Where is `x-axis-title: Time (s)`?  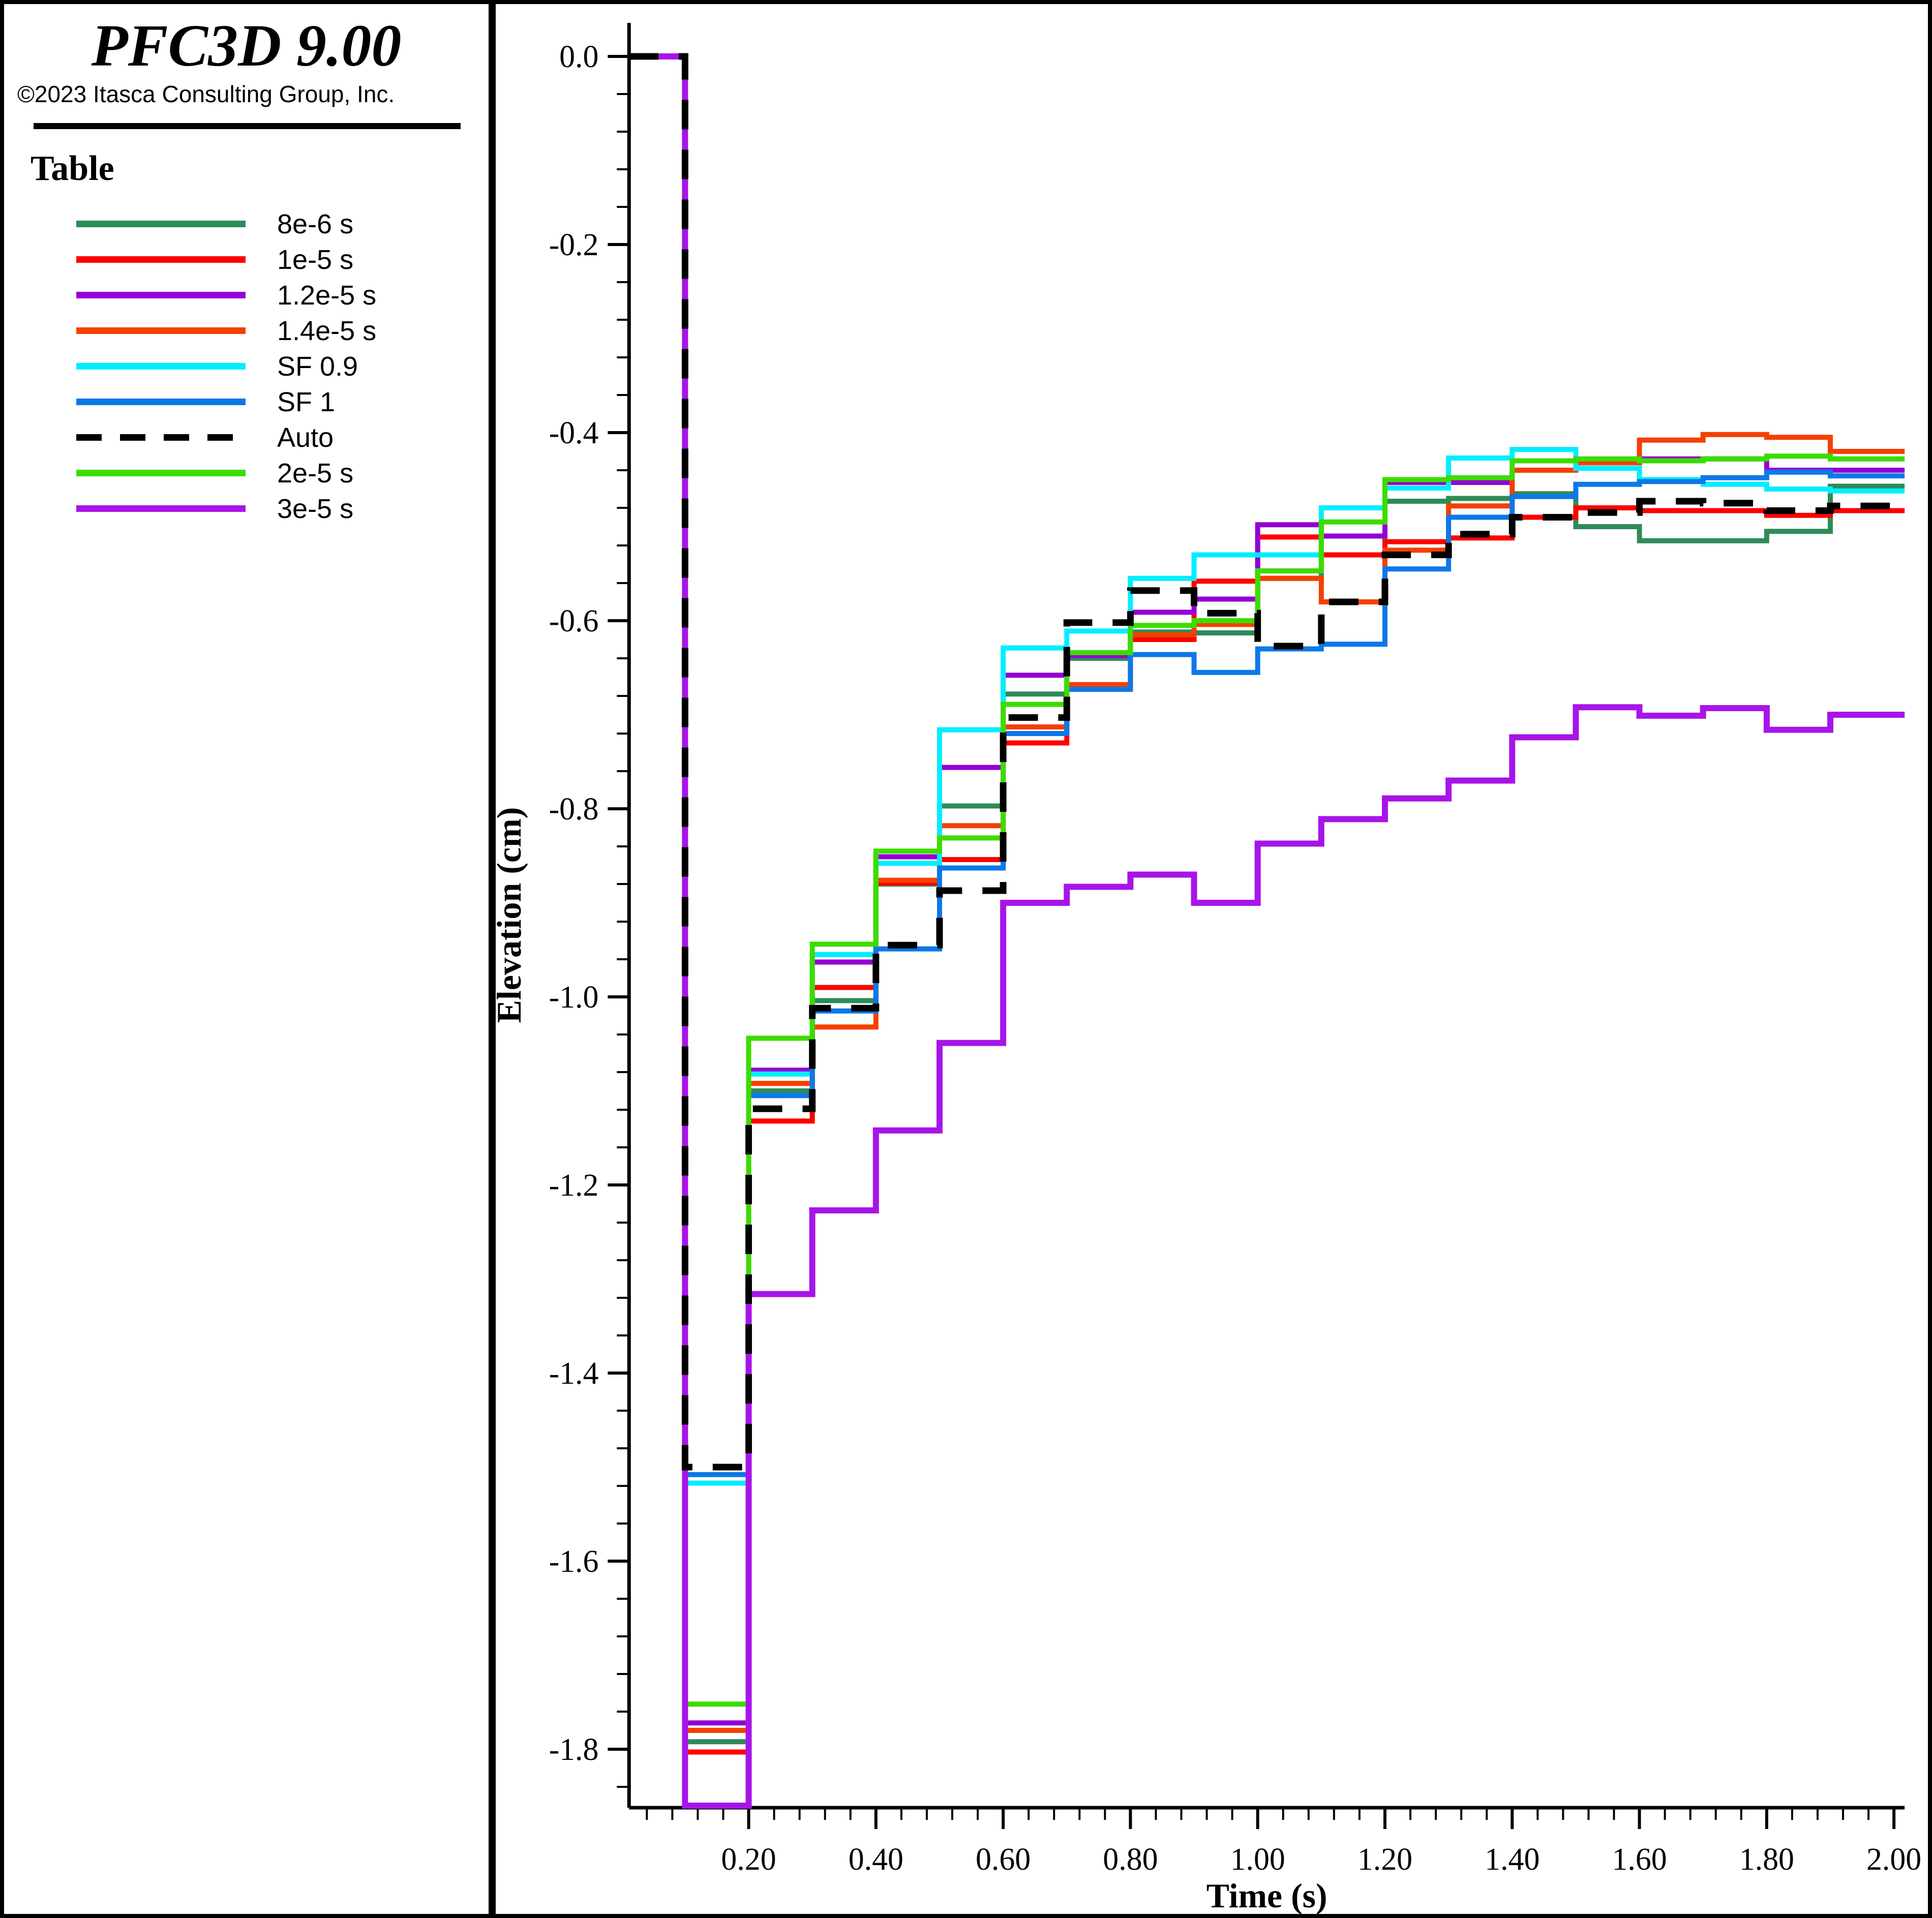
x-axis-title: Time (s) is located at coordinates (1266, 1895).